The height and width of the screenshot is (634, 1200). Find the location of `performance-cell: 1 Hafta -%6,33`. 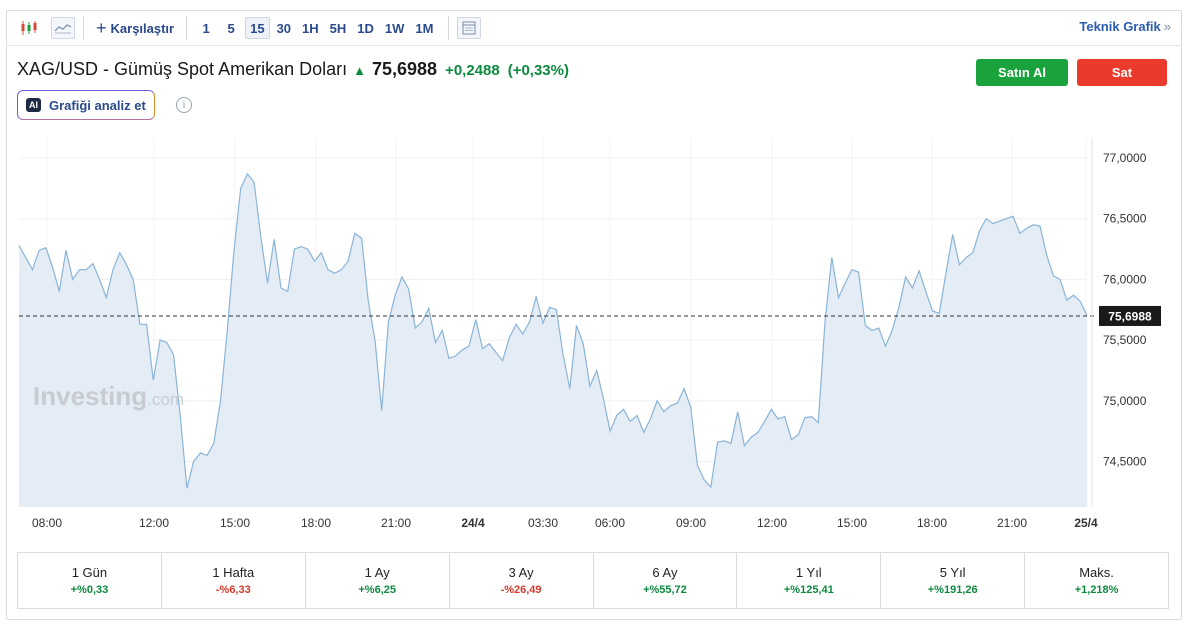

performance-cell: 1 Hafta -%6,33 is located at coordinates (234, 580).